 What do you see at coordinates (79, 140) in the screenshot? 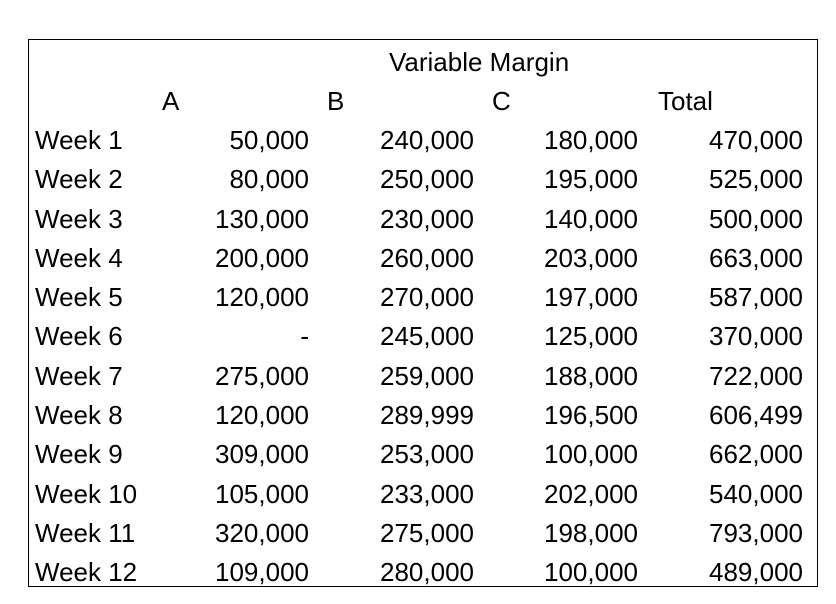
I see `row-label: Week 1` at bounding box center [79, 140].